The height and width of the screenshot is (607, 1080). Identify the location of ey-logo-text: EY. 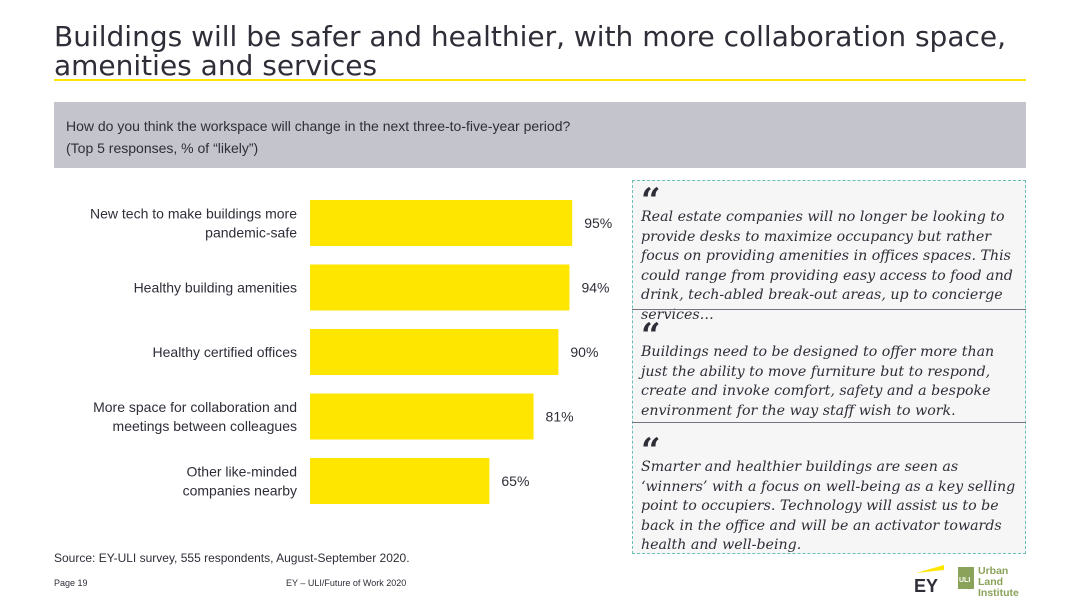
(926, 585).